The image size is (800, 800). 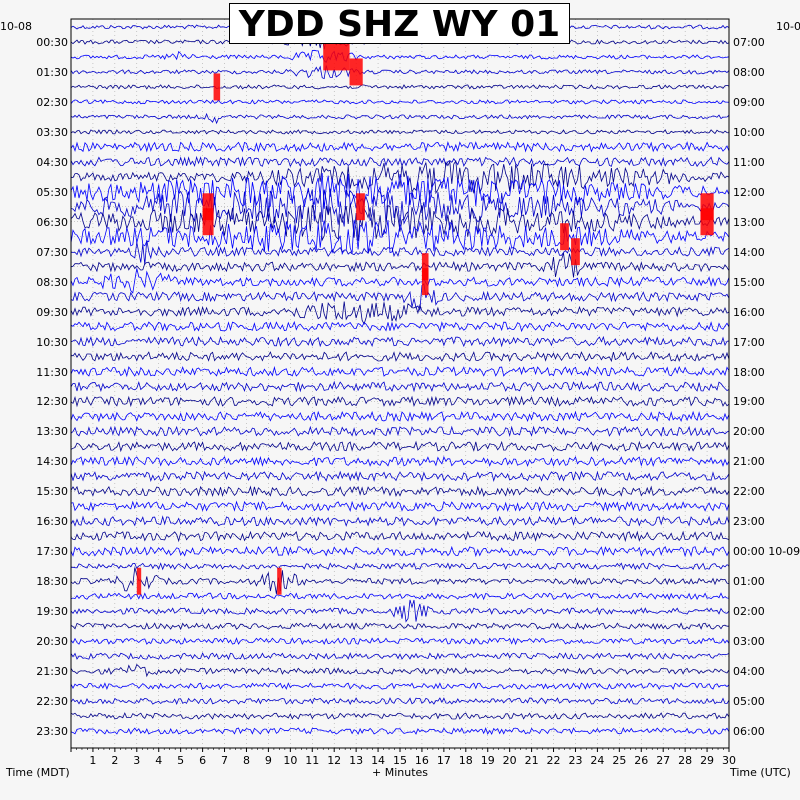 I want to click on x-tick-label: 19, so click(x=488, y=760).